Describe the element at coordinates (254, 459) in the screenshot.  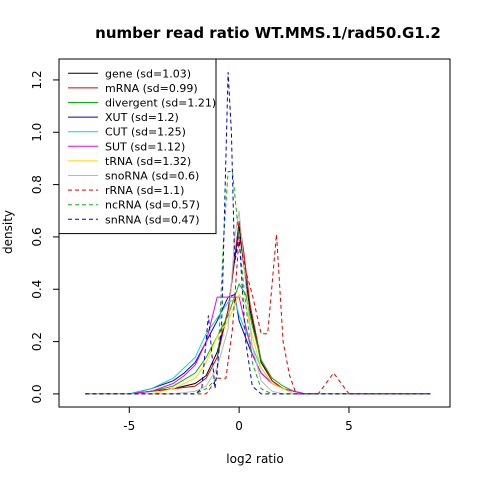
I see `x-axis-label: log2 ratio` at that location.